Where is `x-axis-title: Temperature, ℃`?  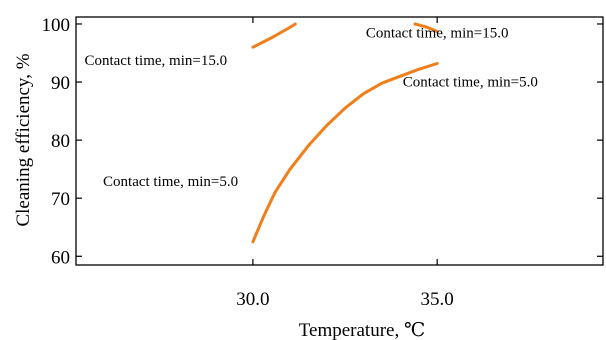 x-axis-title: Temperature, ℃ is located at coordinates (362, 330).